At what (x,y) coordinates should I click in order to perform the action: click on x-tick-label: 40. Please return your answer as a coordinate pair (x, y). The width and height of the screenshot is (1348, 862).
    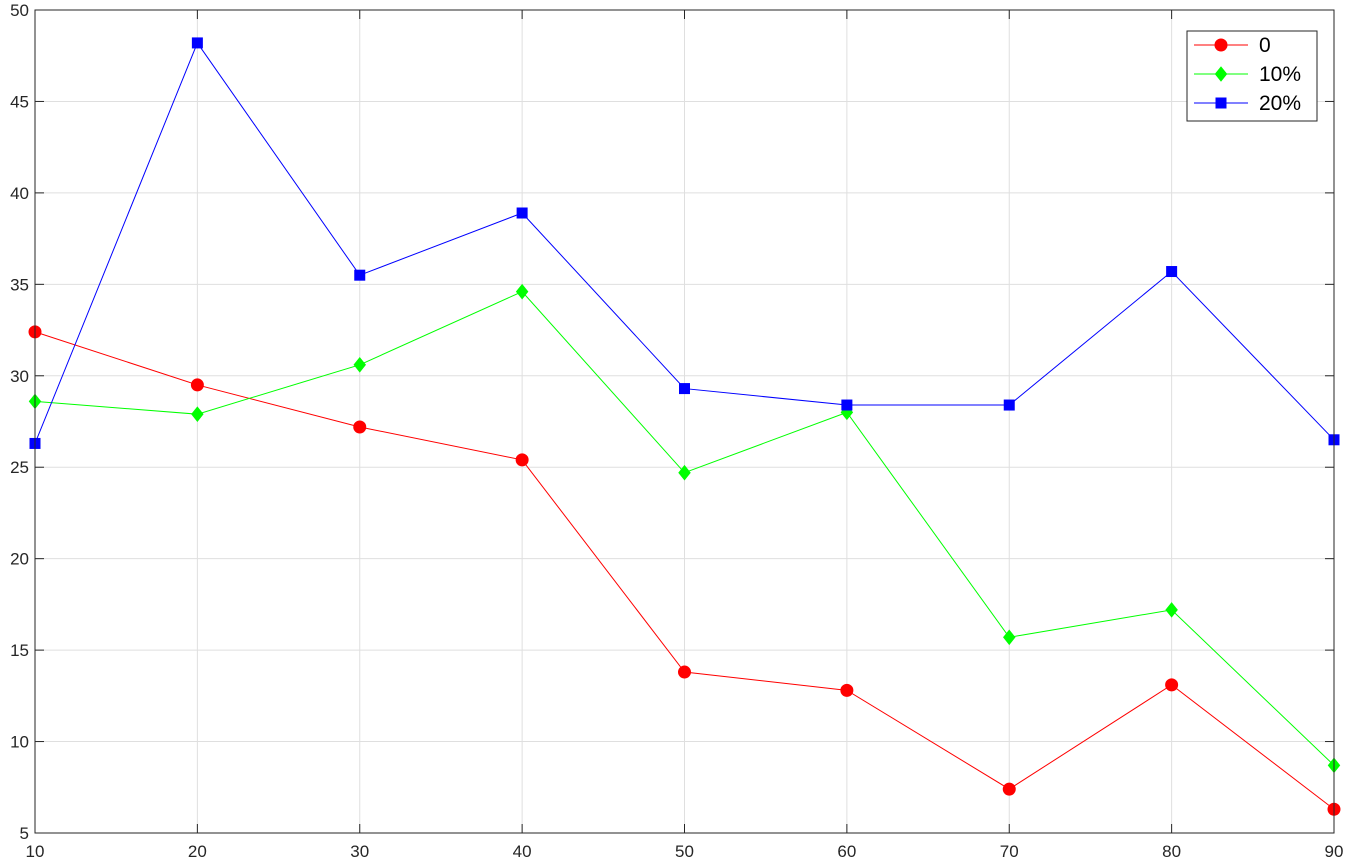
    Looking at the image, I should click on (522, 851).